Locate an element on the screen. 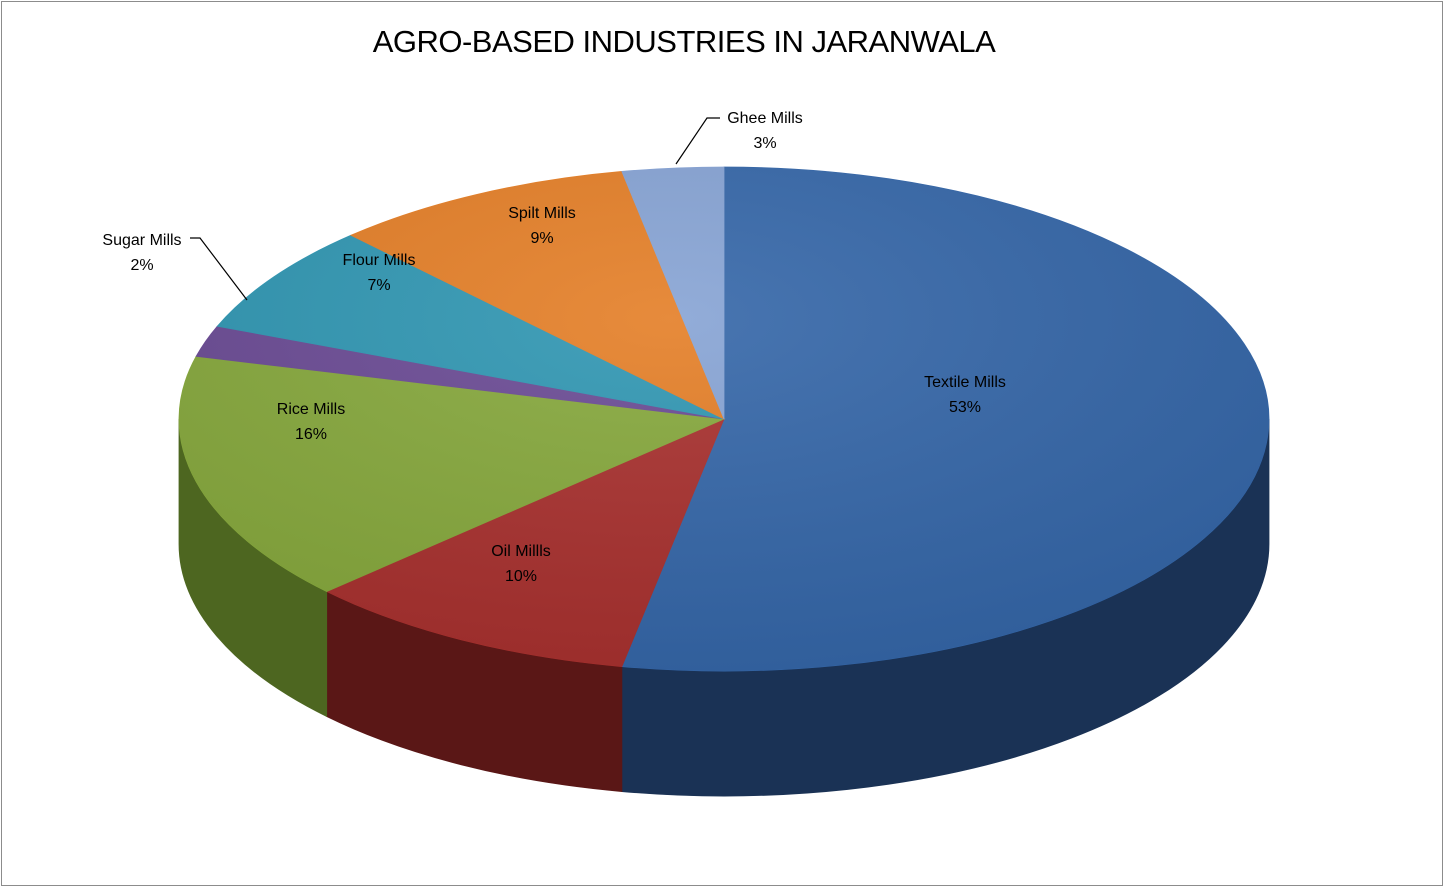  data-label-name: Textile Mills is located at coordinates (965, 382).